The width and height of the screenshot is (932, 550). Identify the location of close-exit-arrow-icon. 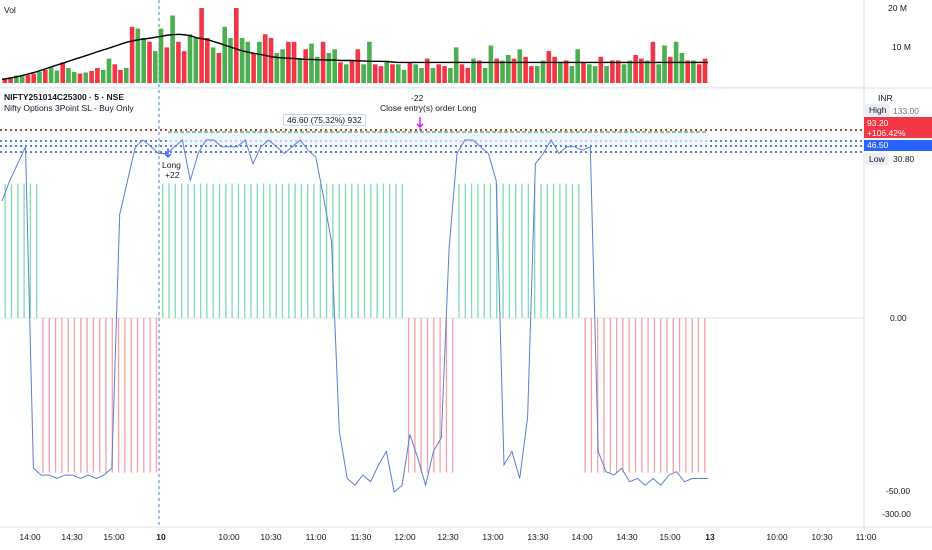
(420, 122).